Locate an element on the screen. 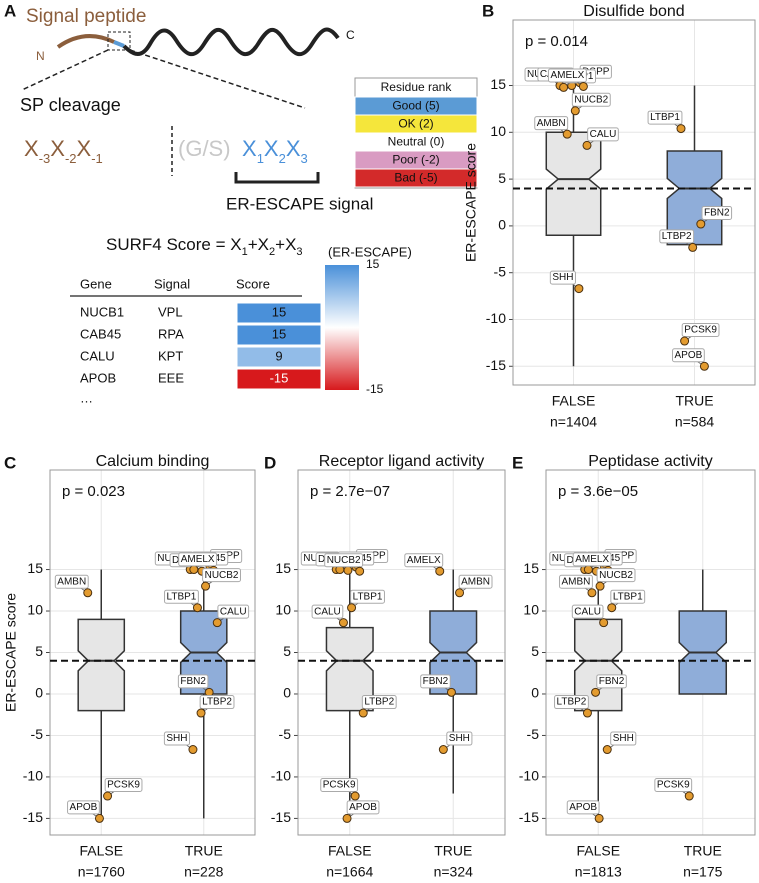 The image size is (759, 883). score: 15 is located at coordinates (279, 333).